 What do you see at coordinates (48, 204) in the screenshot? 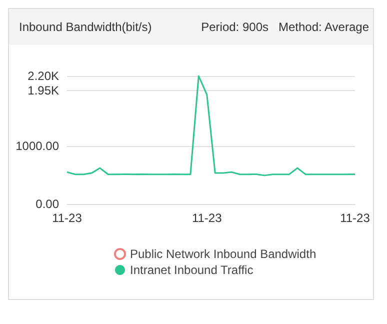
I see `y-tick-label: 0.00` at bounding box center [48, 204].